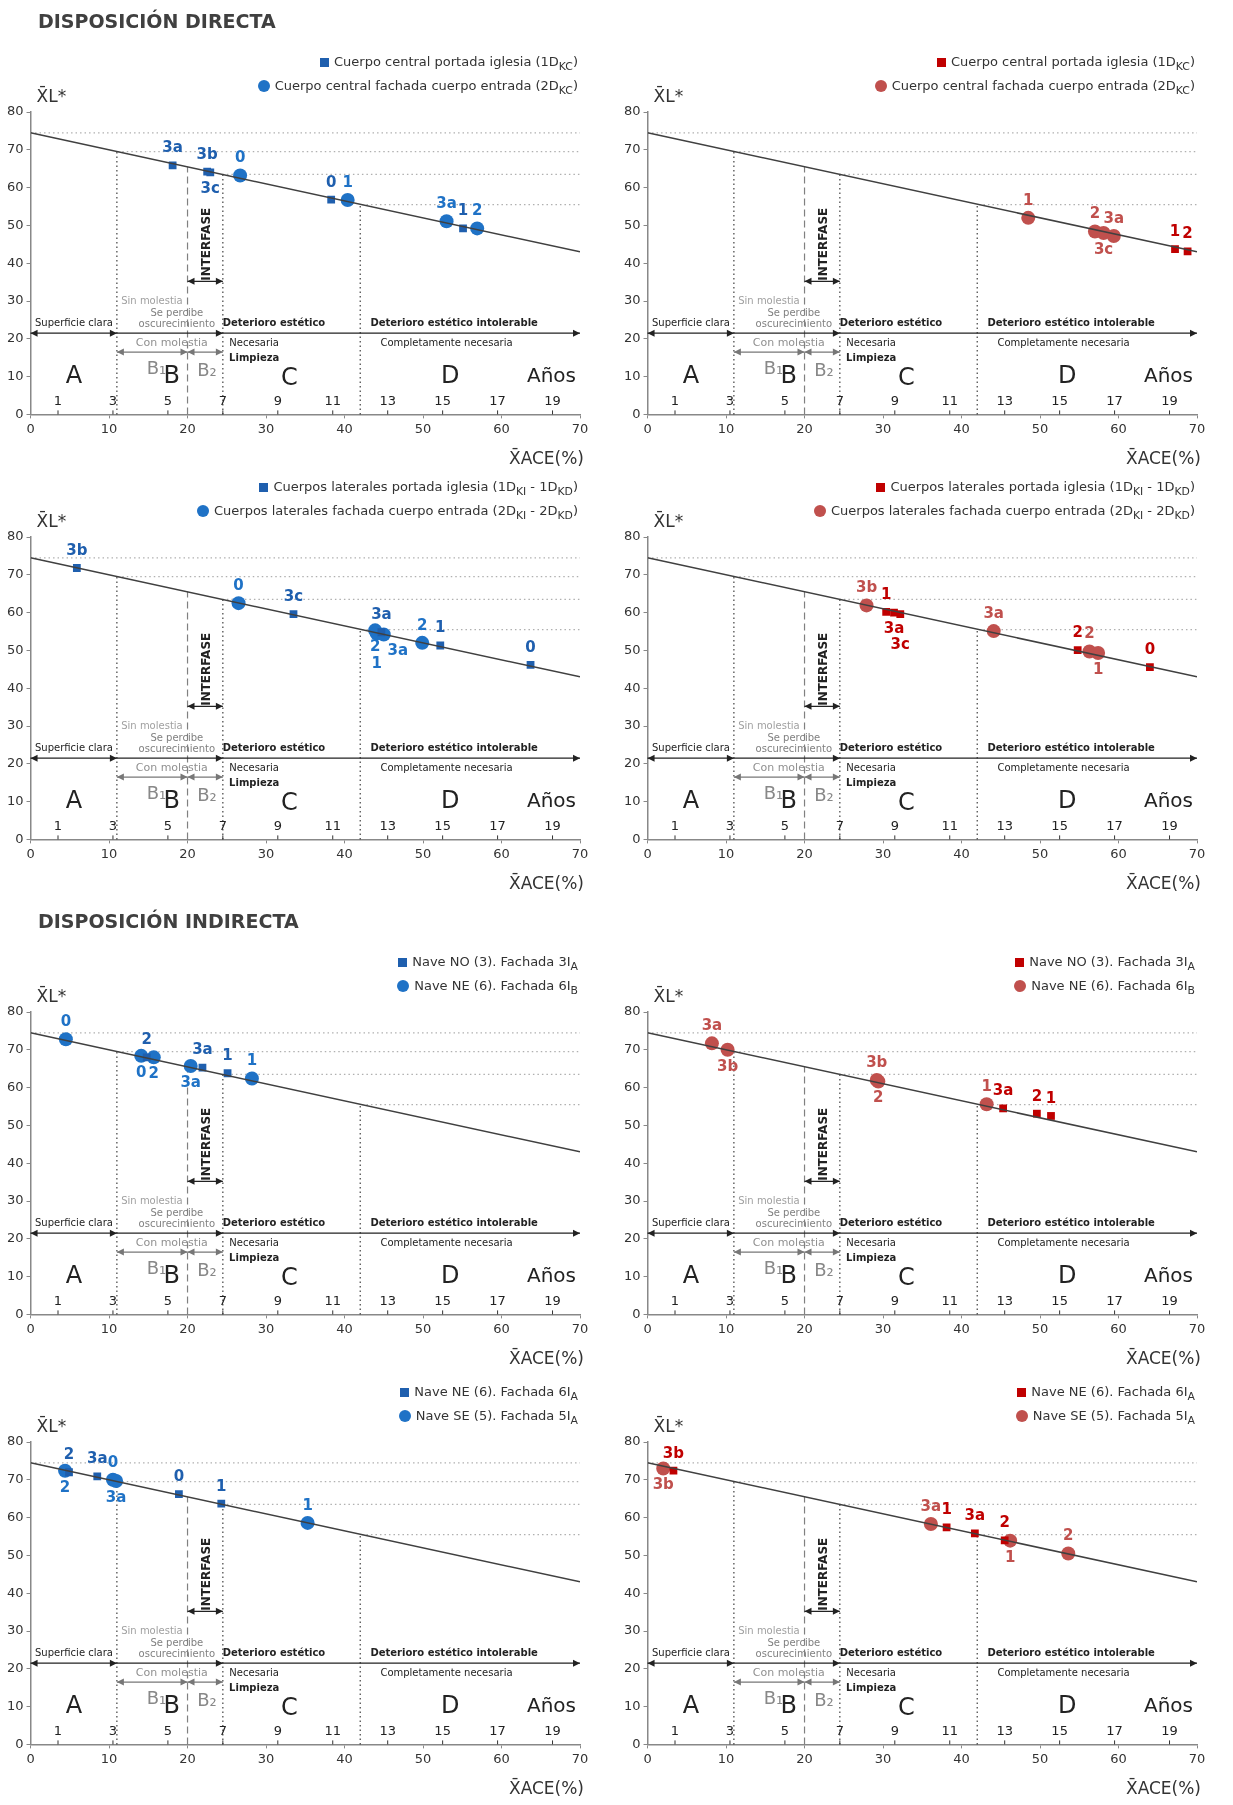 This screenshot has width=1233, height=1805. What do you see at coordinates (141, 1071) in the screenshot?
I see `annotation: 0` at bounding box center [141, 1071].